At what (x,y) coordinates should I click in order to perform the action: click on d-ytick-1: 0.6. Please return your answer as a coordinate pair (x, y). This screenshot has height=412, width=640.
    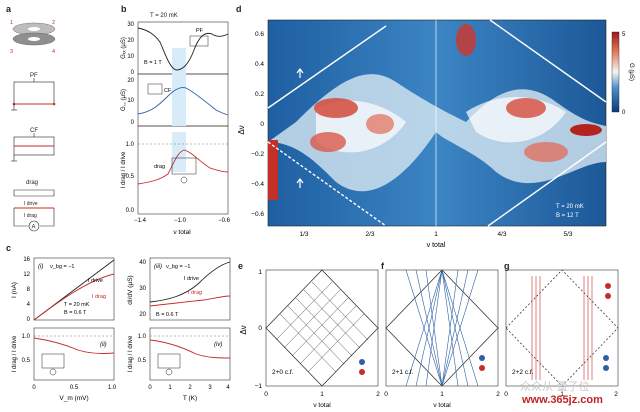
    Looking at the image, I should click on (259, 34).